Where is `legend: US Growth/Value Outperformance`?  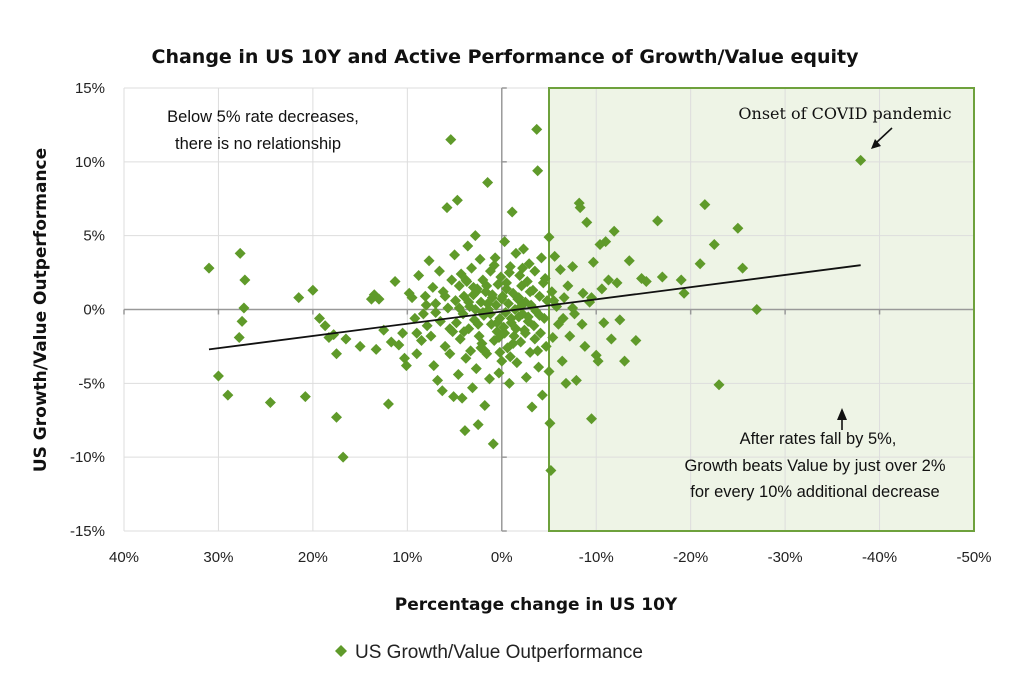 legend: US Growth/Value Outperformance is located at coordinates (489, 652).